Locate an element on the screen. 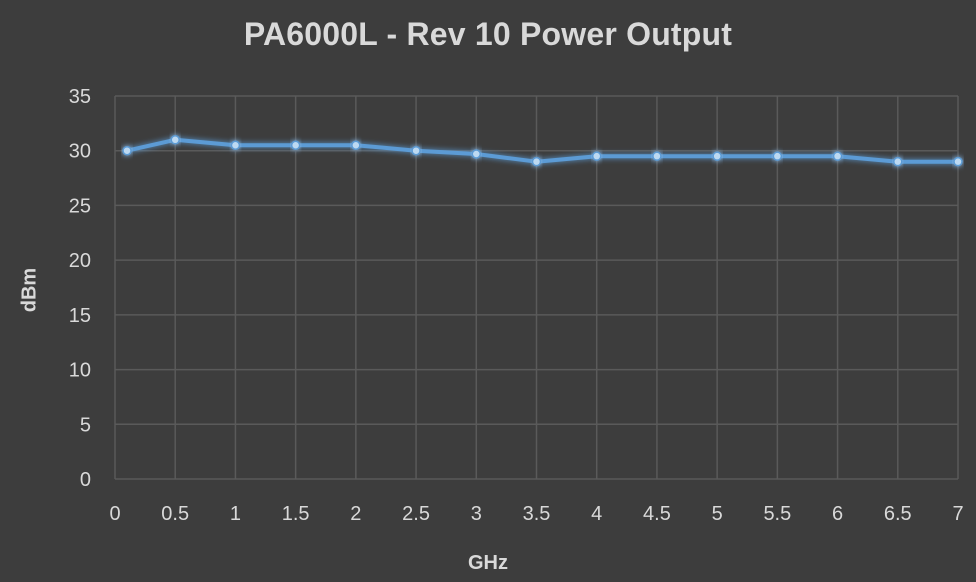  y-tick-label: 0 is located at coordinates (85, 480).